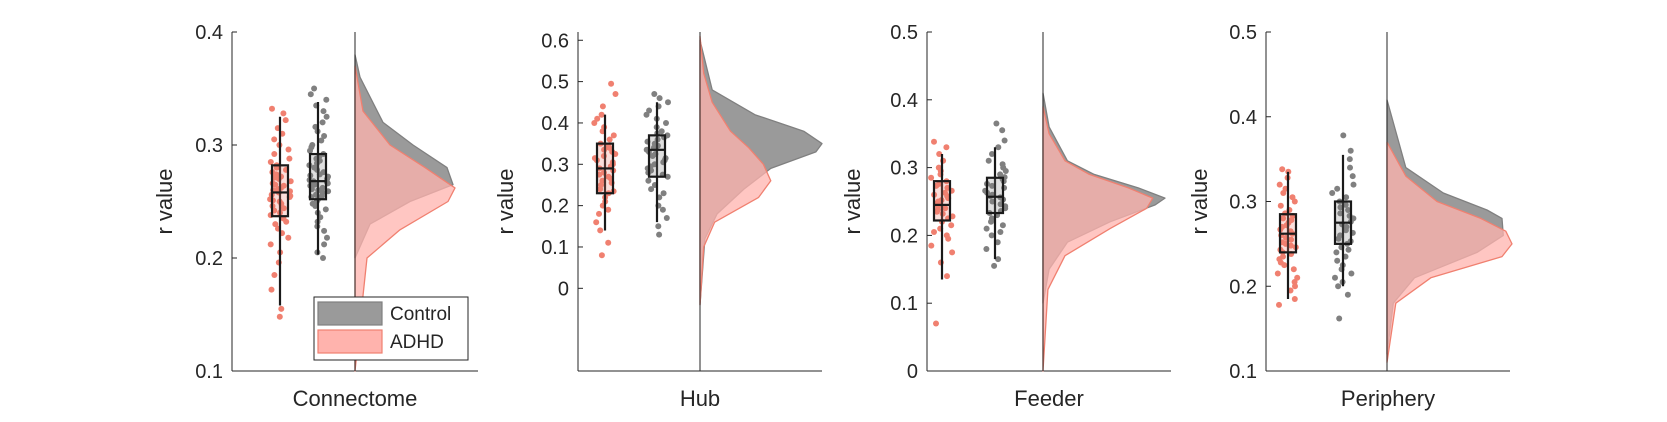  I want to click on legend-swatch-control, so click(350, 313).